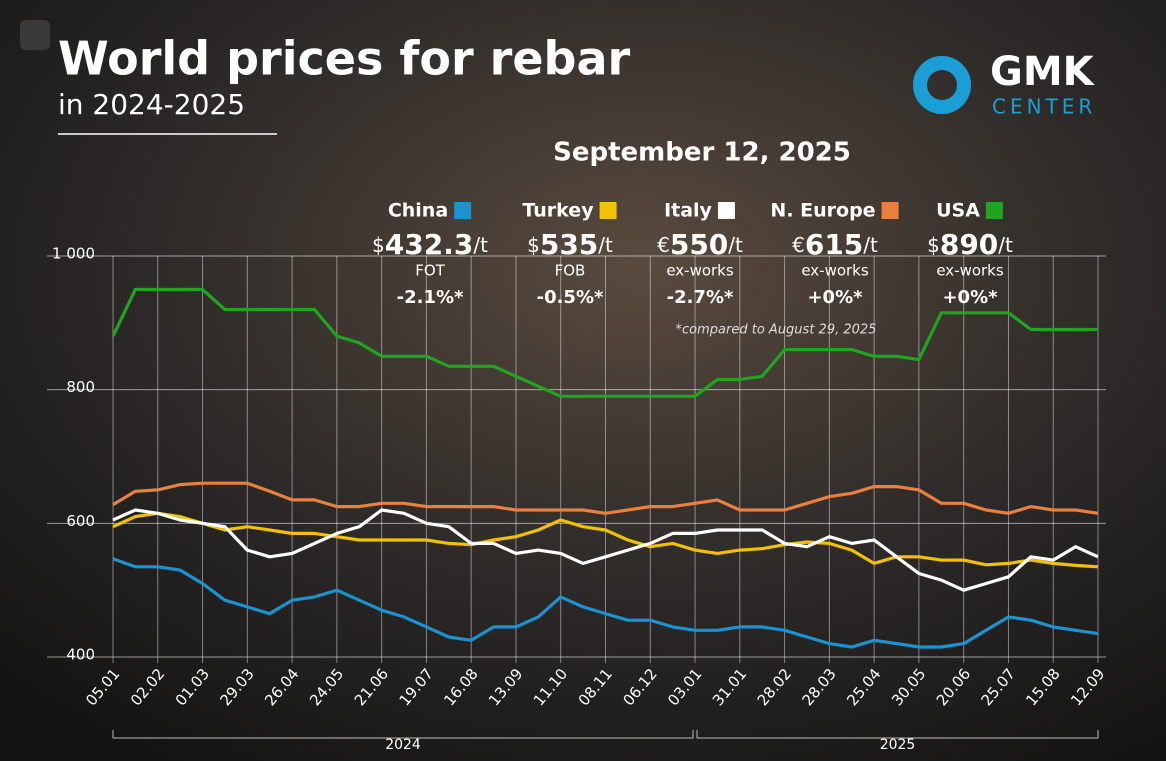 This screenshot has height=761, width=1166. I want to click on y-tick-label: 1 000, so click(73, 254).